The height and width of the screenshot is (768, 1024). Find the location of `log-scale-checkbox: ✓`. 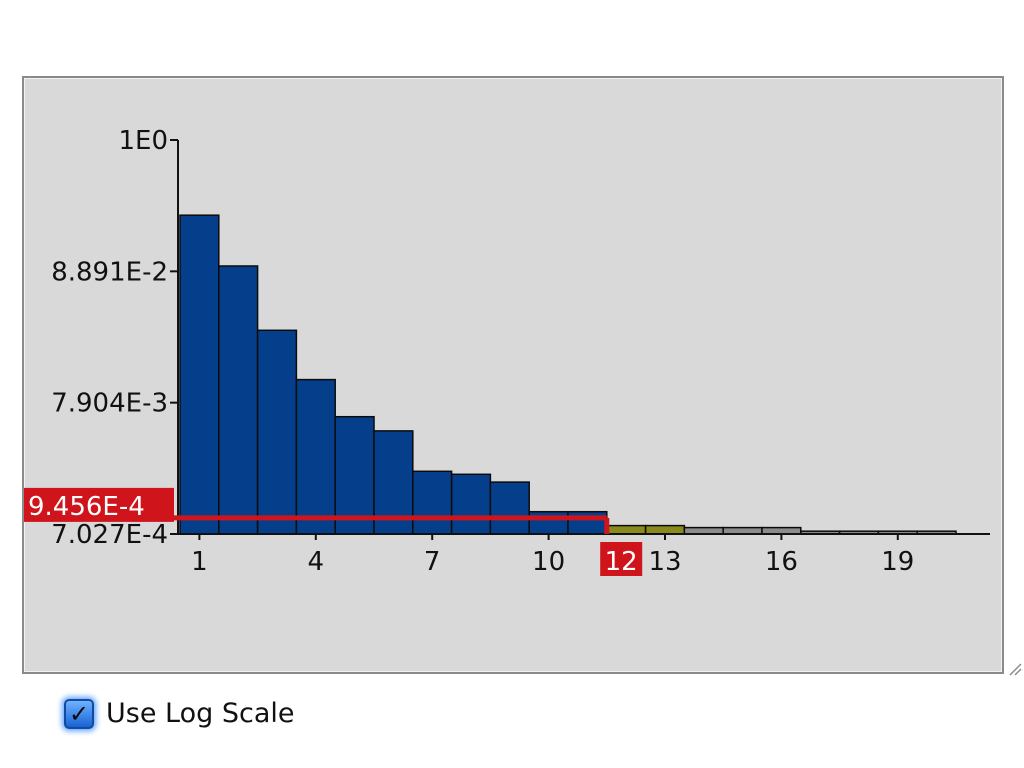

log-scale-checkbox: ✓ is located at coordinates (79, 713).